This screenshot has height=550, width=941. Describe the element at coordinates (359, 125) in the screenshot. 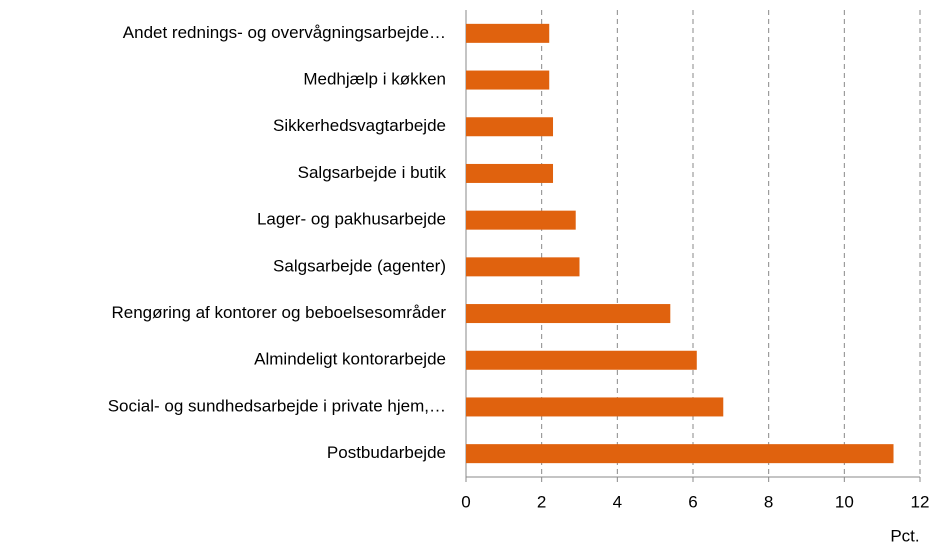

I see `y-tick-label: Sikkerhedsvagtarbejde` at that location.